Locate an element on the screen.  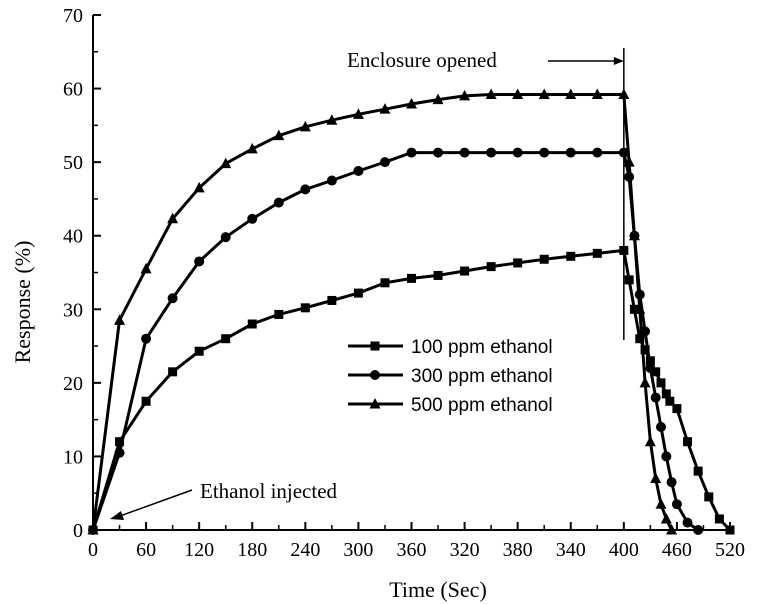
x-tick-label: 520 is located at coordinates (730, 550).